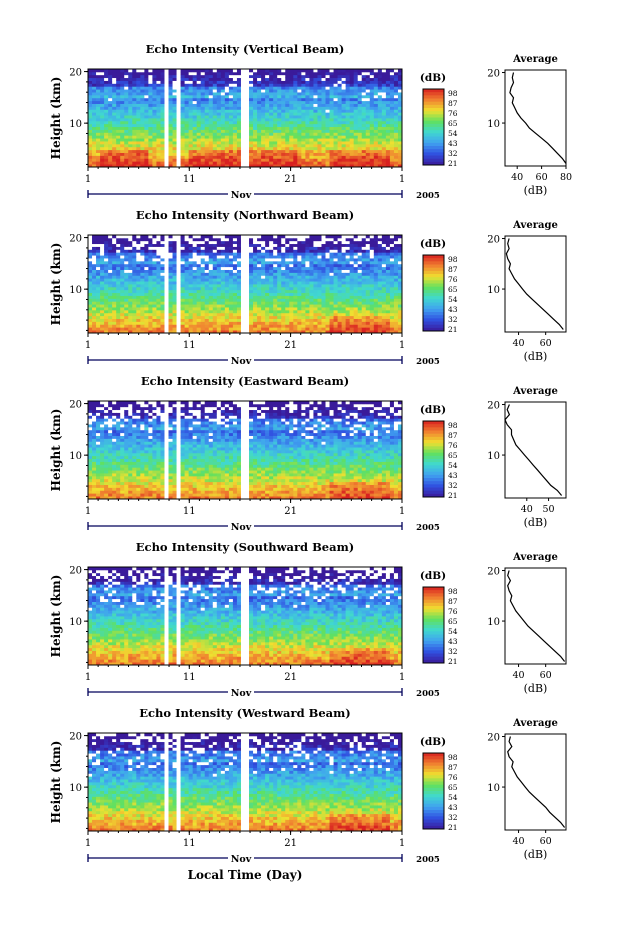 The height and width of the screenshot is (931, 620). What do you see at coordinates (433, 106) in the screenshot?
I see `colorbar-swatch` at bounding box center [433, 106].